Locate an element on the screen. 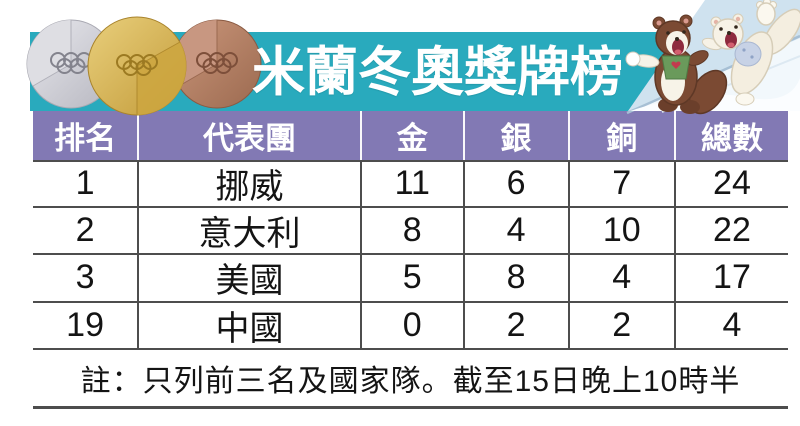 The height and width of the screenshot is (426, 800). bronze-cell: 4 is located at coordinates (620, 278).